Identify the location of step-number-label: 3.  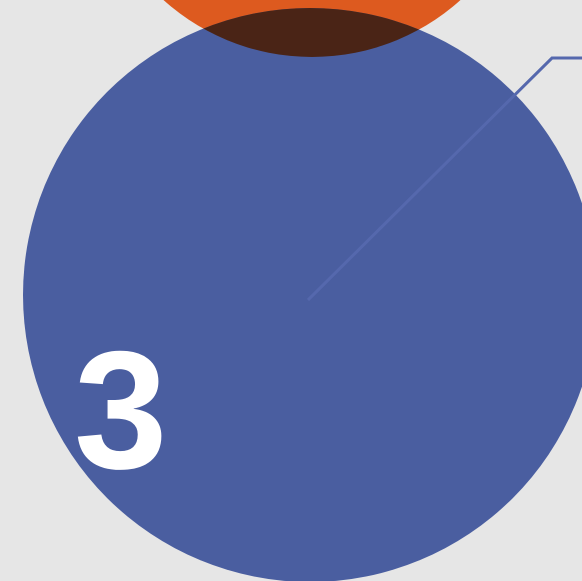
(120, 410).